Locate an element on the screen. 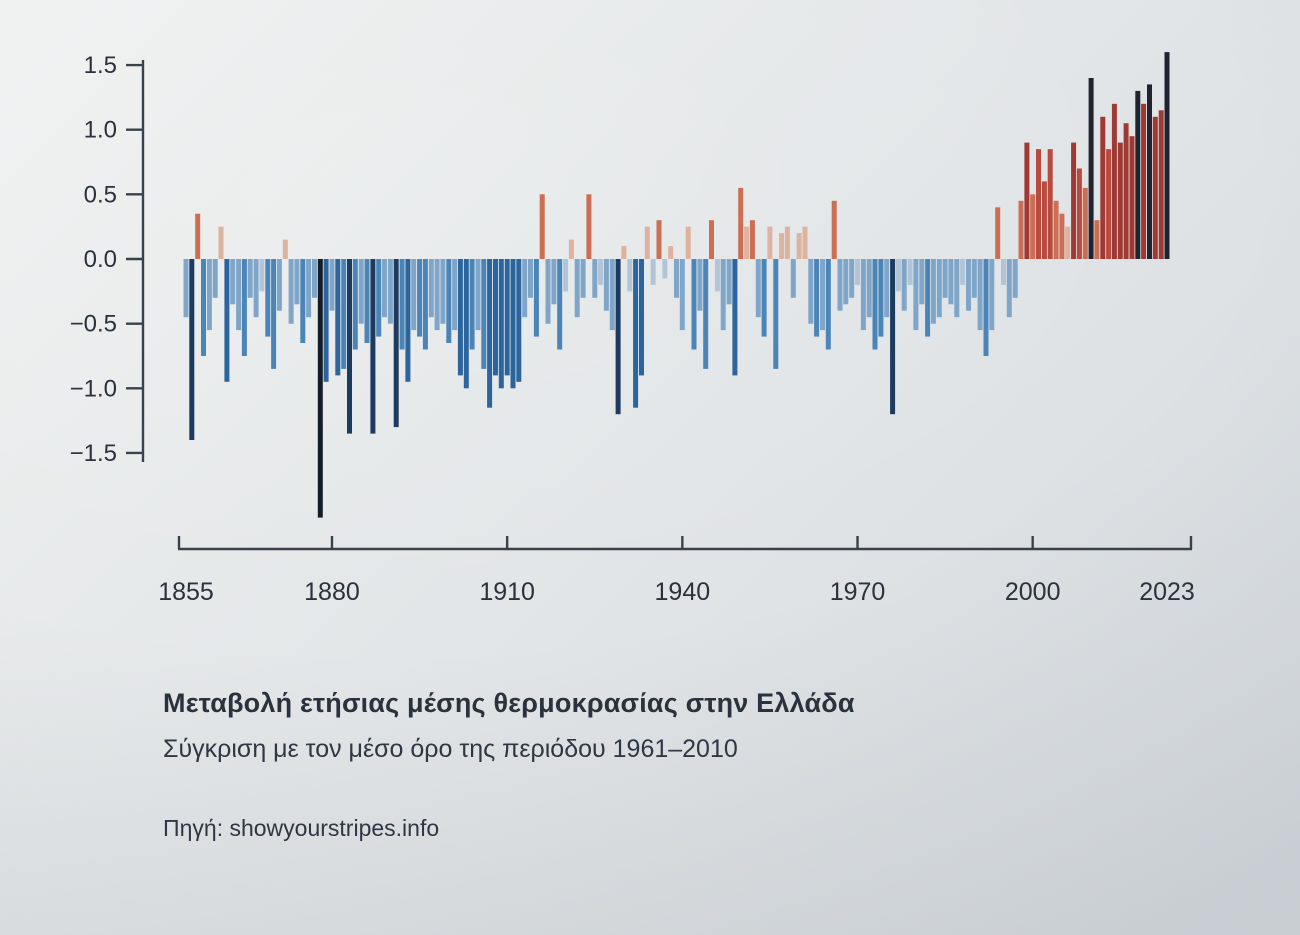 Image resolution: width=1300 pixels, height=935 pixels. bar-year-1992 is located at coordinates (986, 307).